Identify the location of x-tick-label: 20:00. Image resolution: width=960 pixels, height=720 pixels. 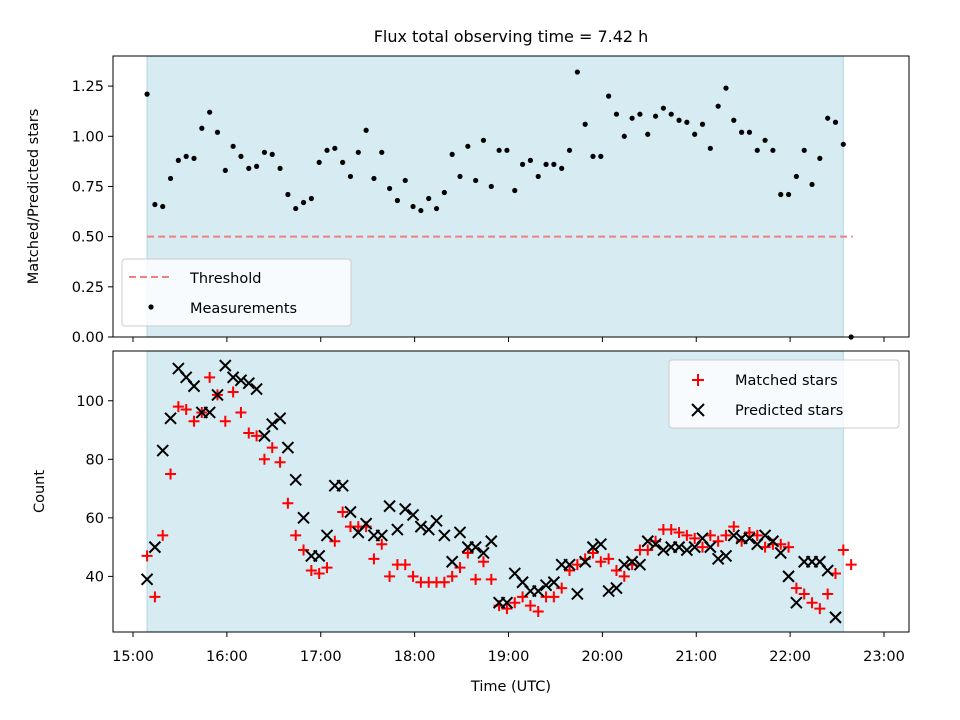
(602, 657).